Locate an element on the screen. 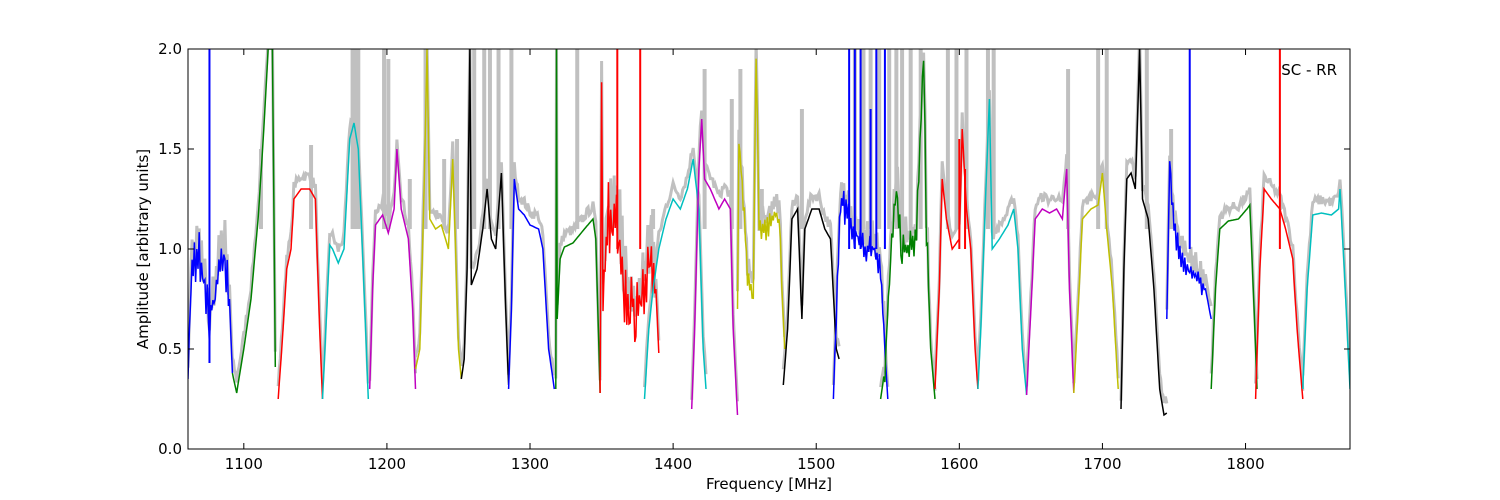  series-band18 is located at coordinates (1002, 247).